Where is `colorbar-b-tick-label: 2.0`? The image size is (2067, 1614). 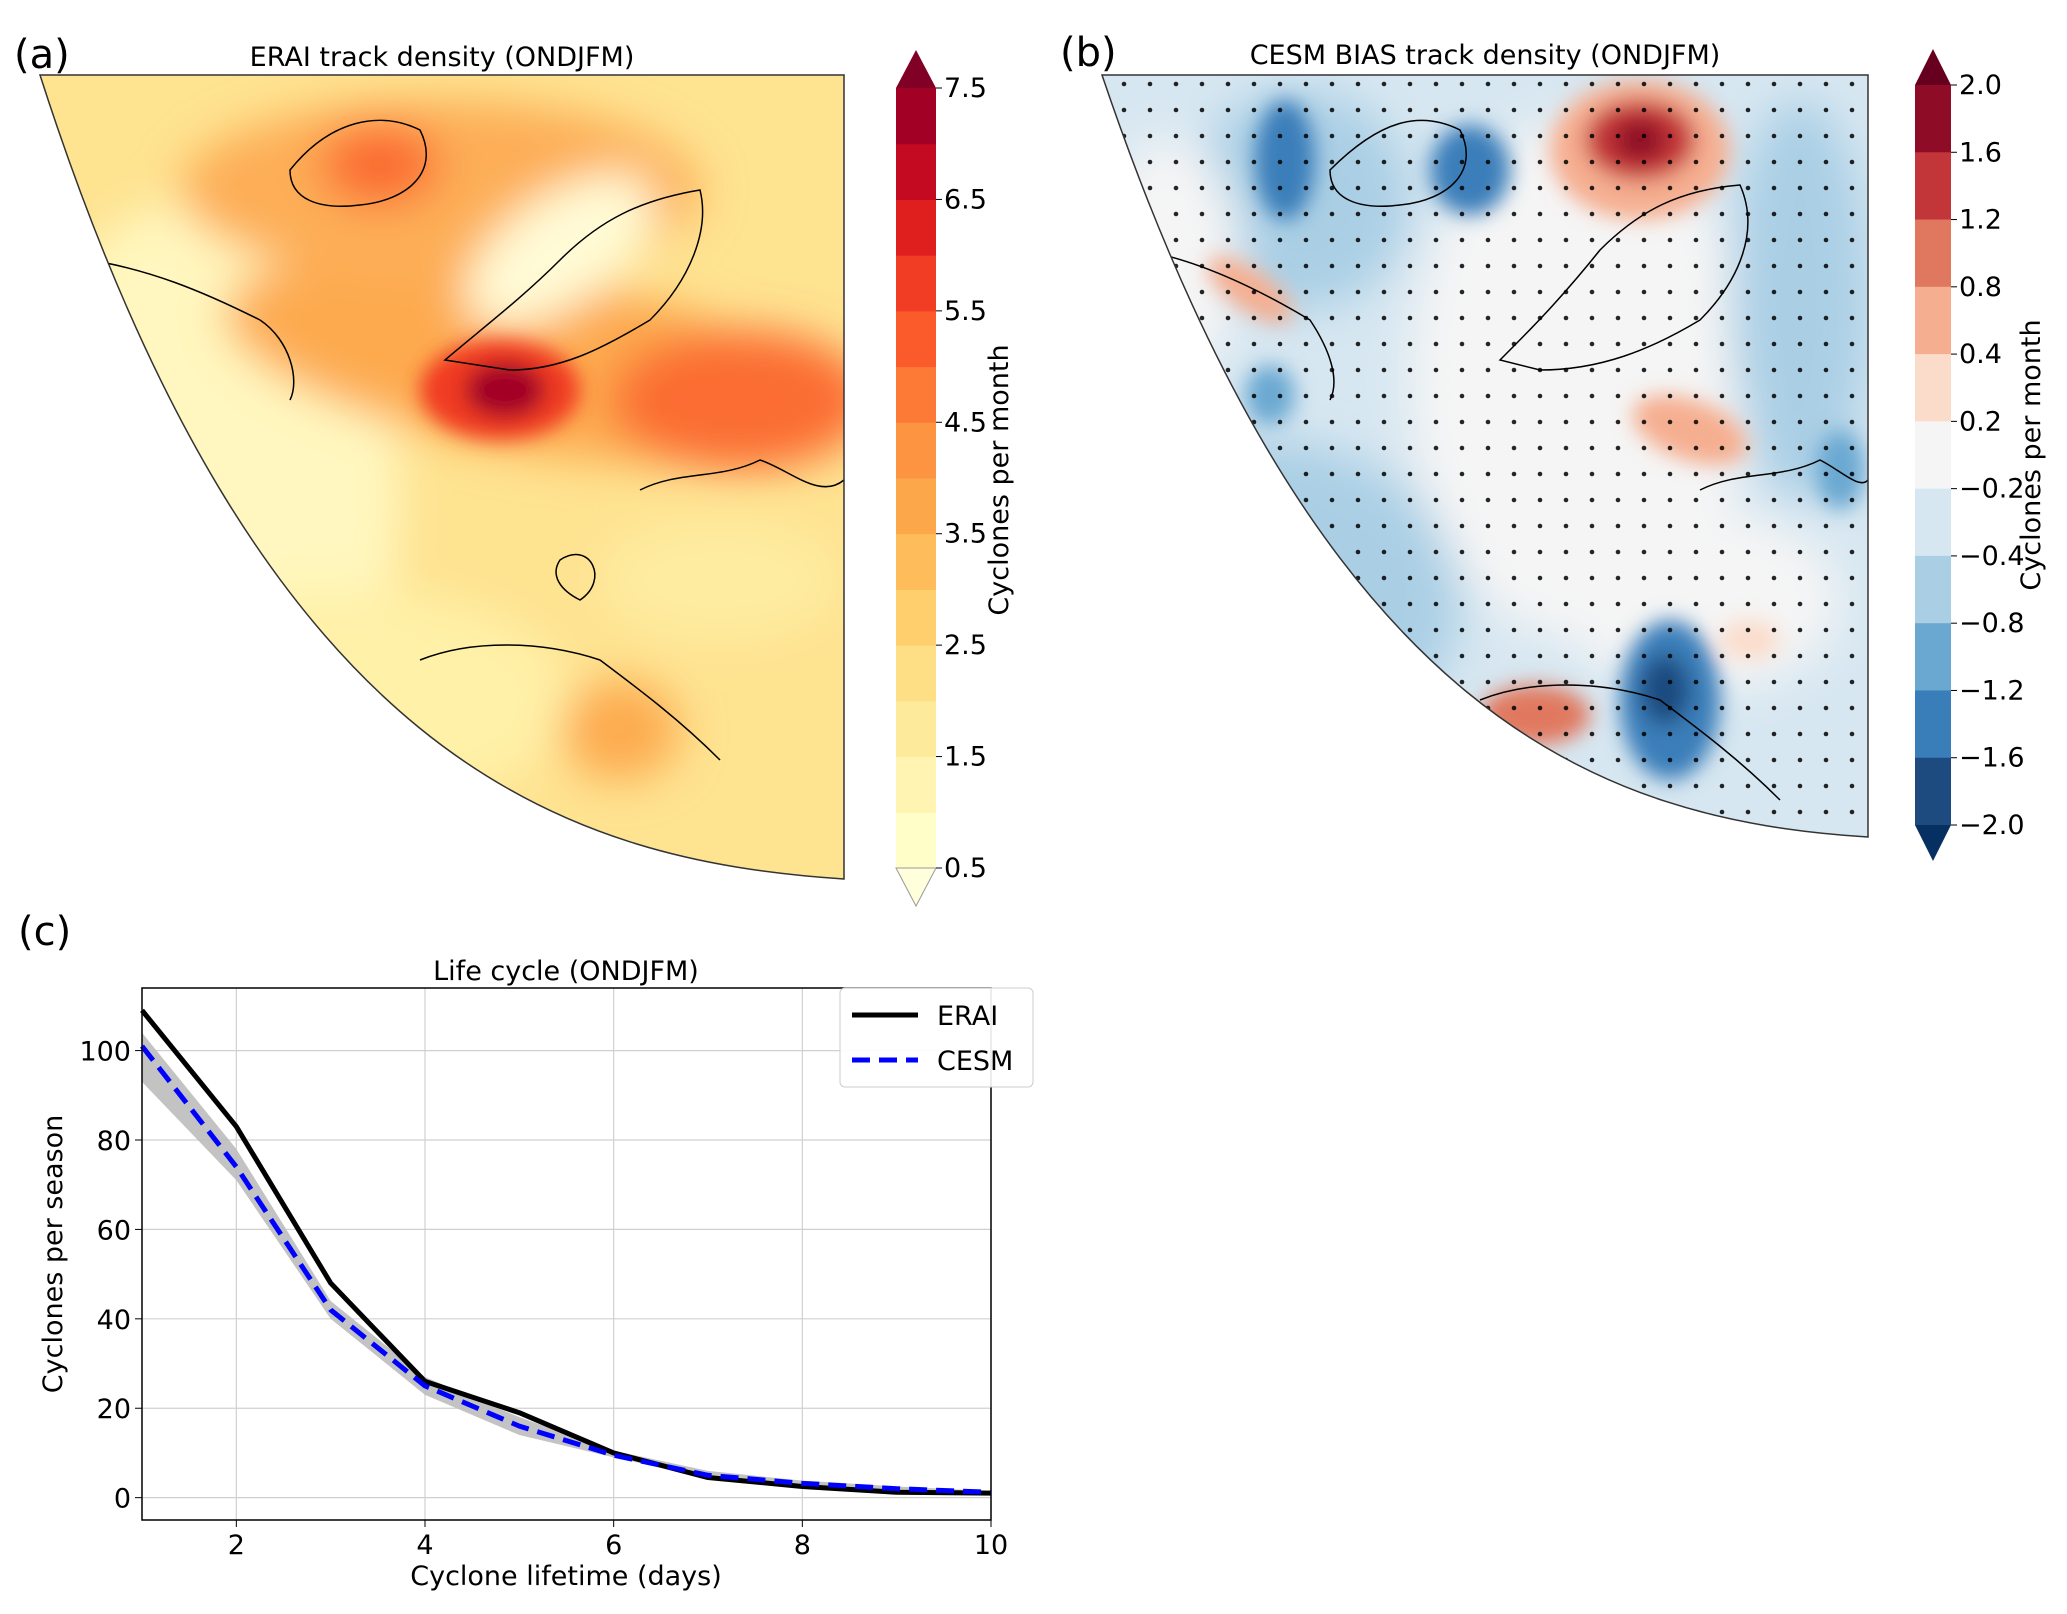 colorbar-b-tick-label: 2.0 is located at coordinates (1980, 85).